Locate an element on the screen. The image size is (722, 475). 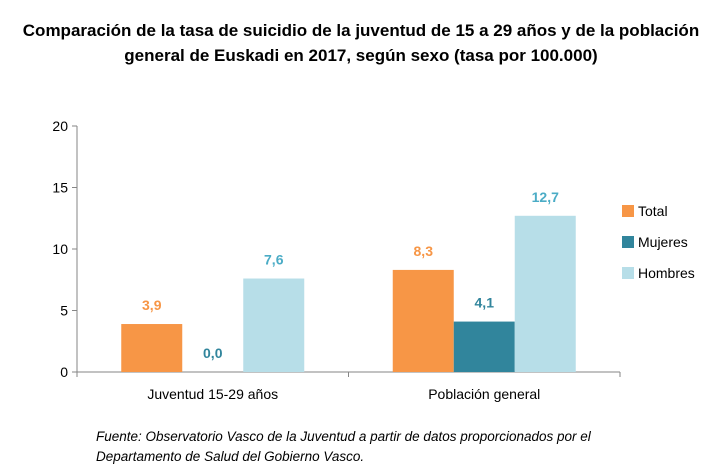
legend-label: Hombres is located at coordinates (666, 273).